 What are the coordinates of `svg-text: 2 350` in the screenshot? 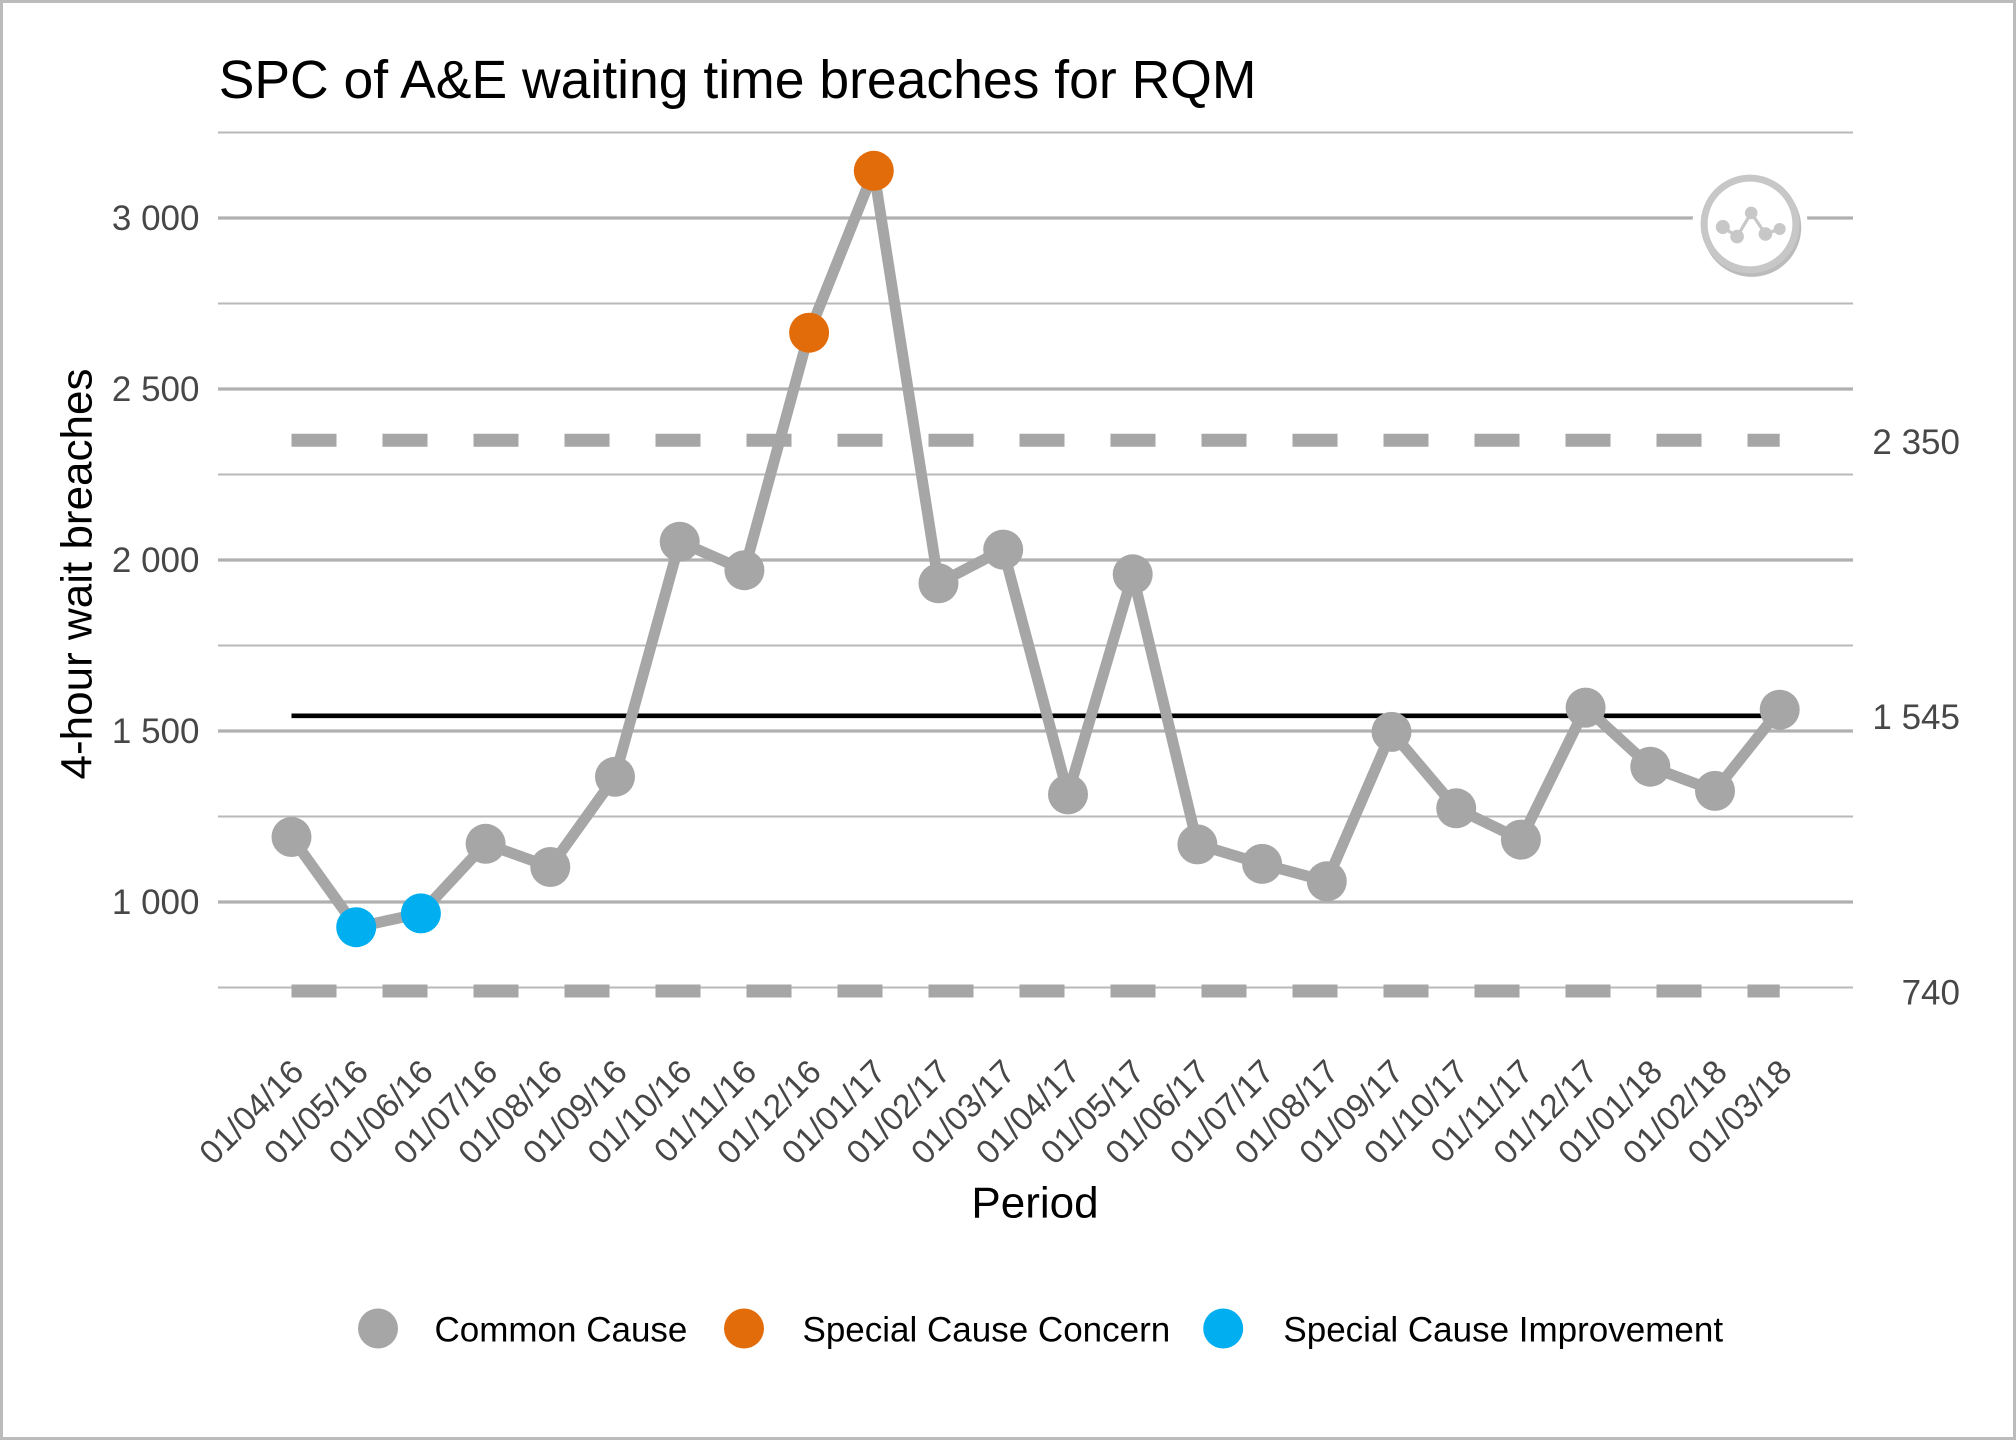 It's located at (1916, 442).